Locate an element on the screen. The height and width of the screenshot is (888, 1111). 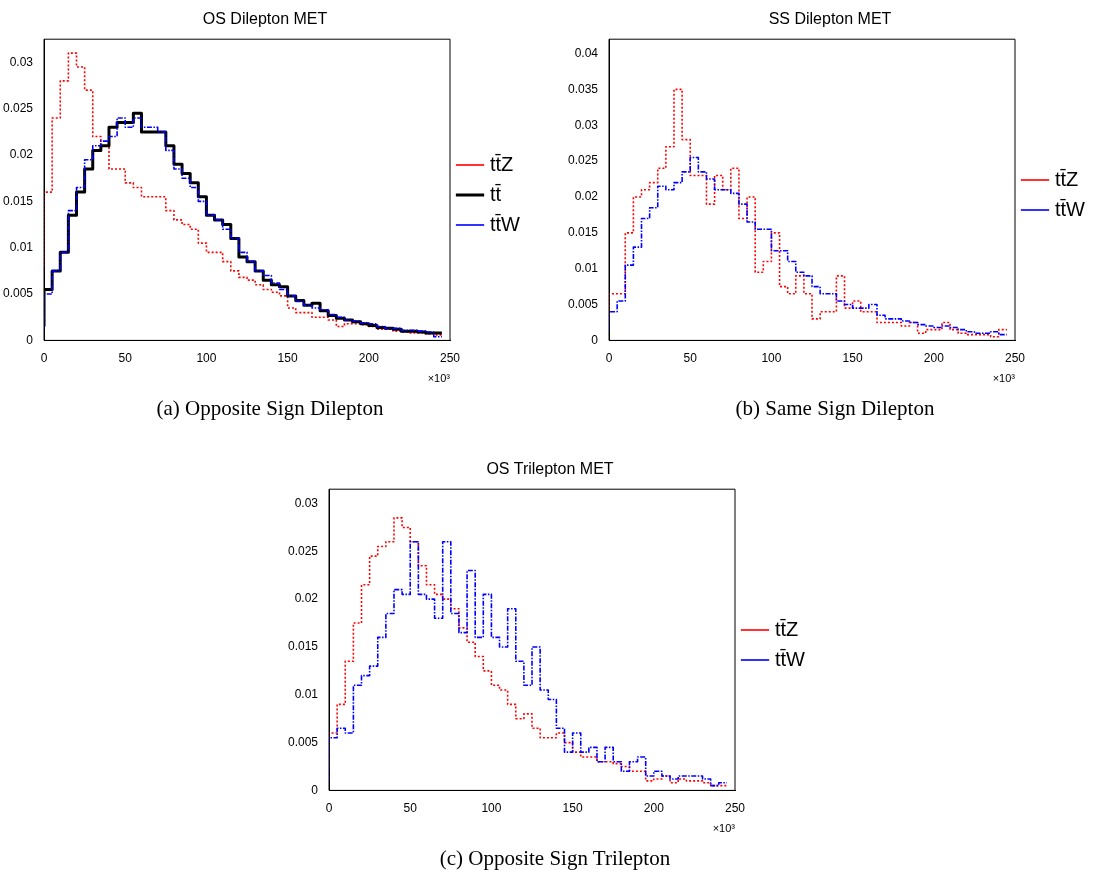
chart-title: OS Trilepton MET is located at coordinates (550, 469).